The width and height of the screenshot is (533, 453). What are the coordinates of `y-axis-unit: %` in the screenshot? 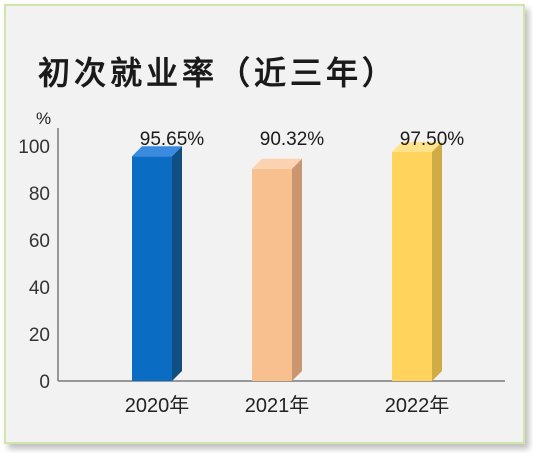 It's located at (43, 118).